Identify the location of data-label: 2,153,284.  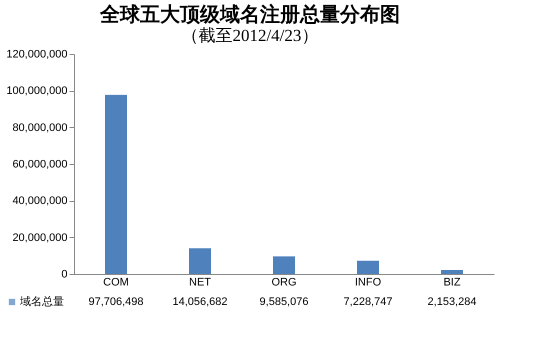
(452, 302).